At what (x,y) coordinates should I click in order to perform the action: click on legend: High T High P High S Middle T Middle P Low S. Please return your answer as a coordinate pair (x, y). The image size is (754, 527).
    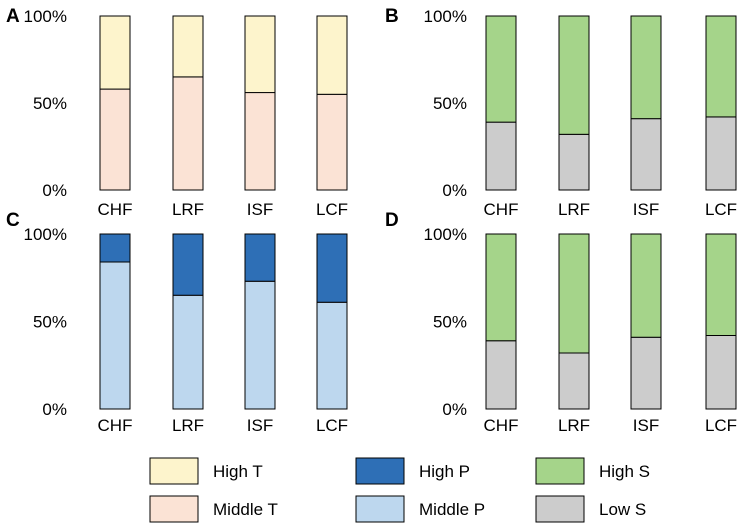
    Looking at the image, I should click on (399, 490).